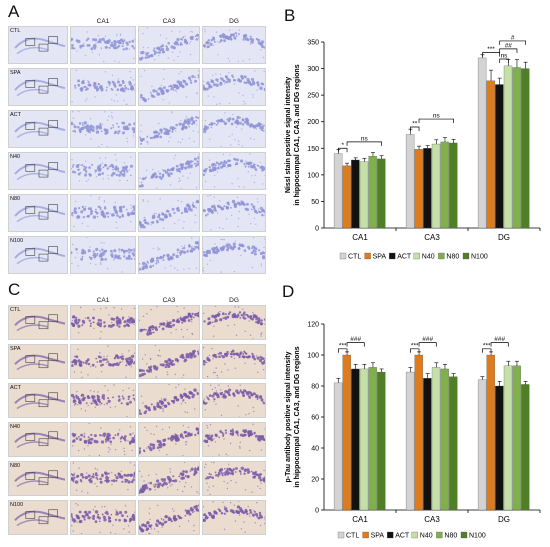 The height and width of the screenshot is (547, 550). What do you see at coordinates (14, 11) in the screenshot?
I see `panel-letter-a: A` at bounding box center [14, 11].